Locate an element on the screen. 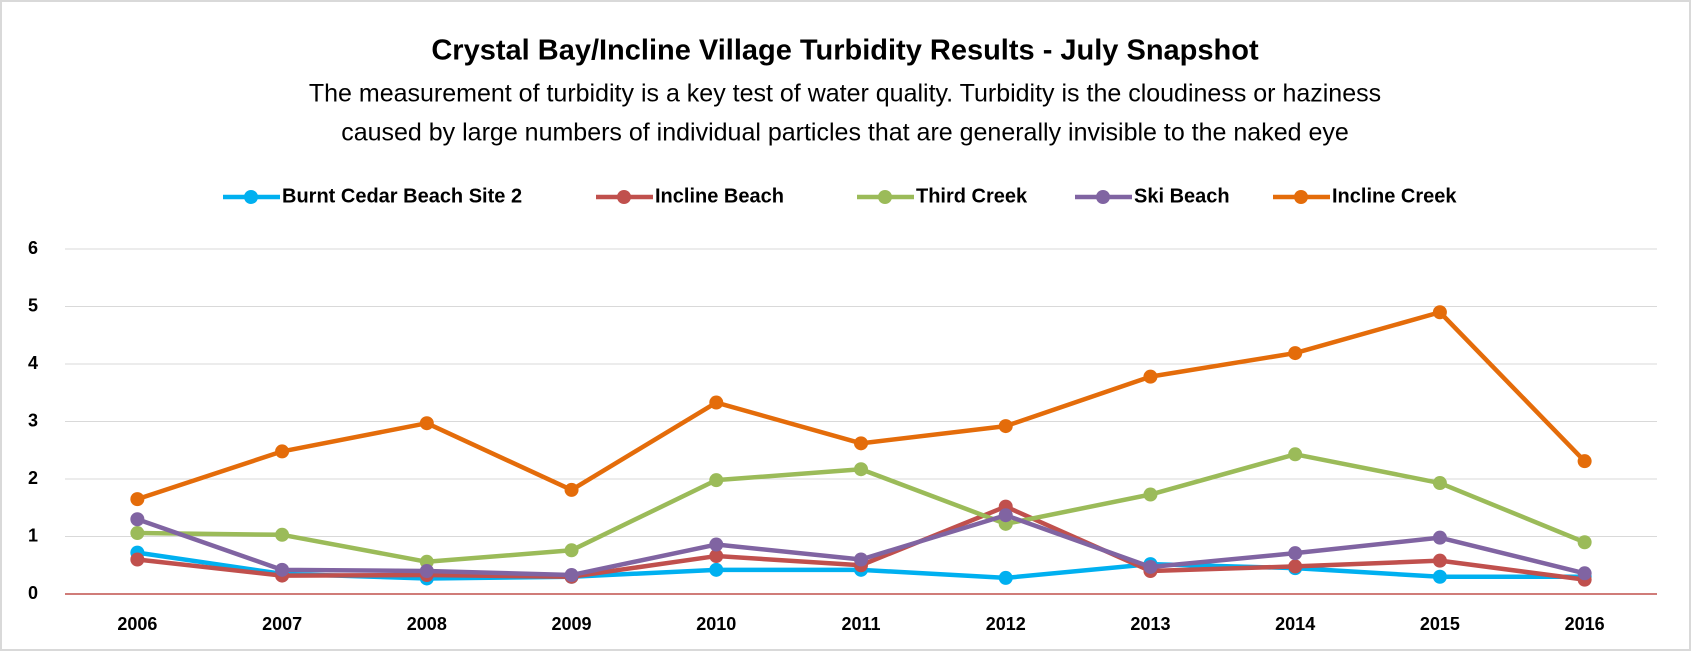 This screenshot has height=651, width=1691. x-tick-label: 2011 is located at coordinates (860, 624).